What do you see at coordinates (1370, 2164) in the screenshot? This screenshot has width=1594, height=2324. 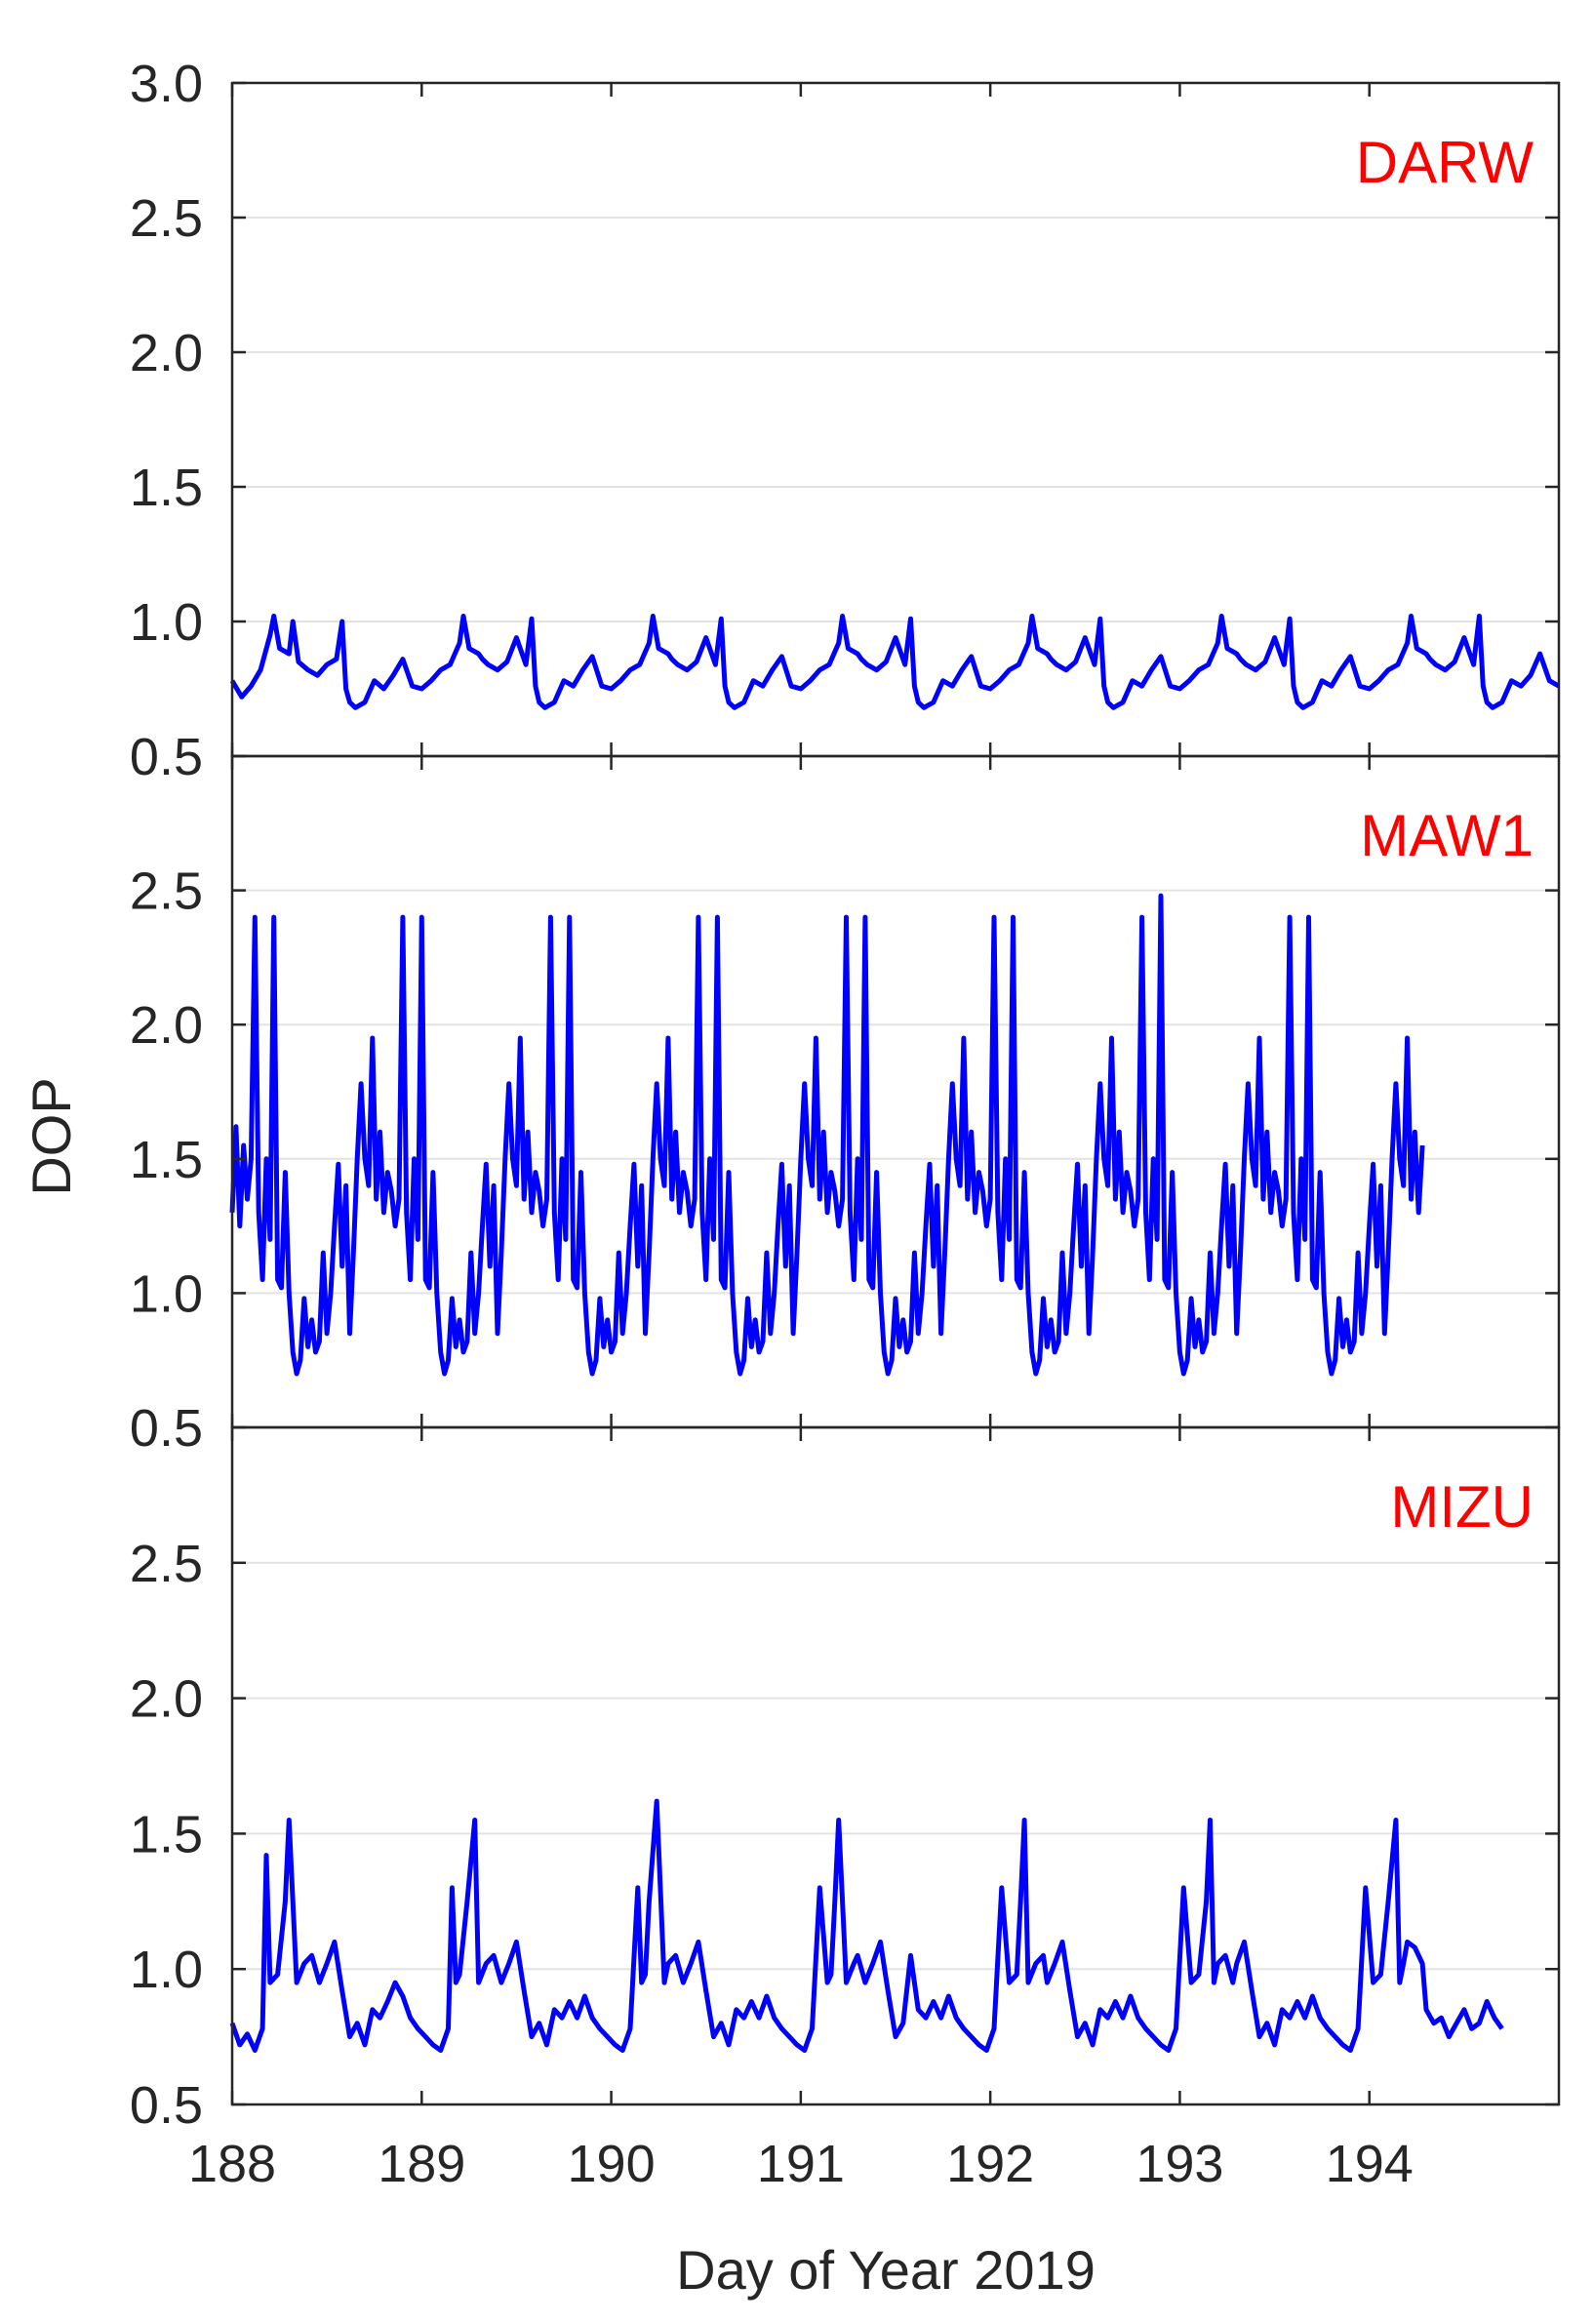 I see `x-tick-label: 194` at bounding box center [1370, 2164].